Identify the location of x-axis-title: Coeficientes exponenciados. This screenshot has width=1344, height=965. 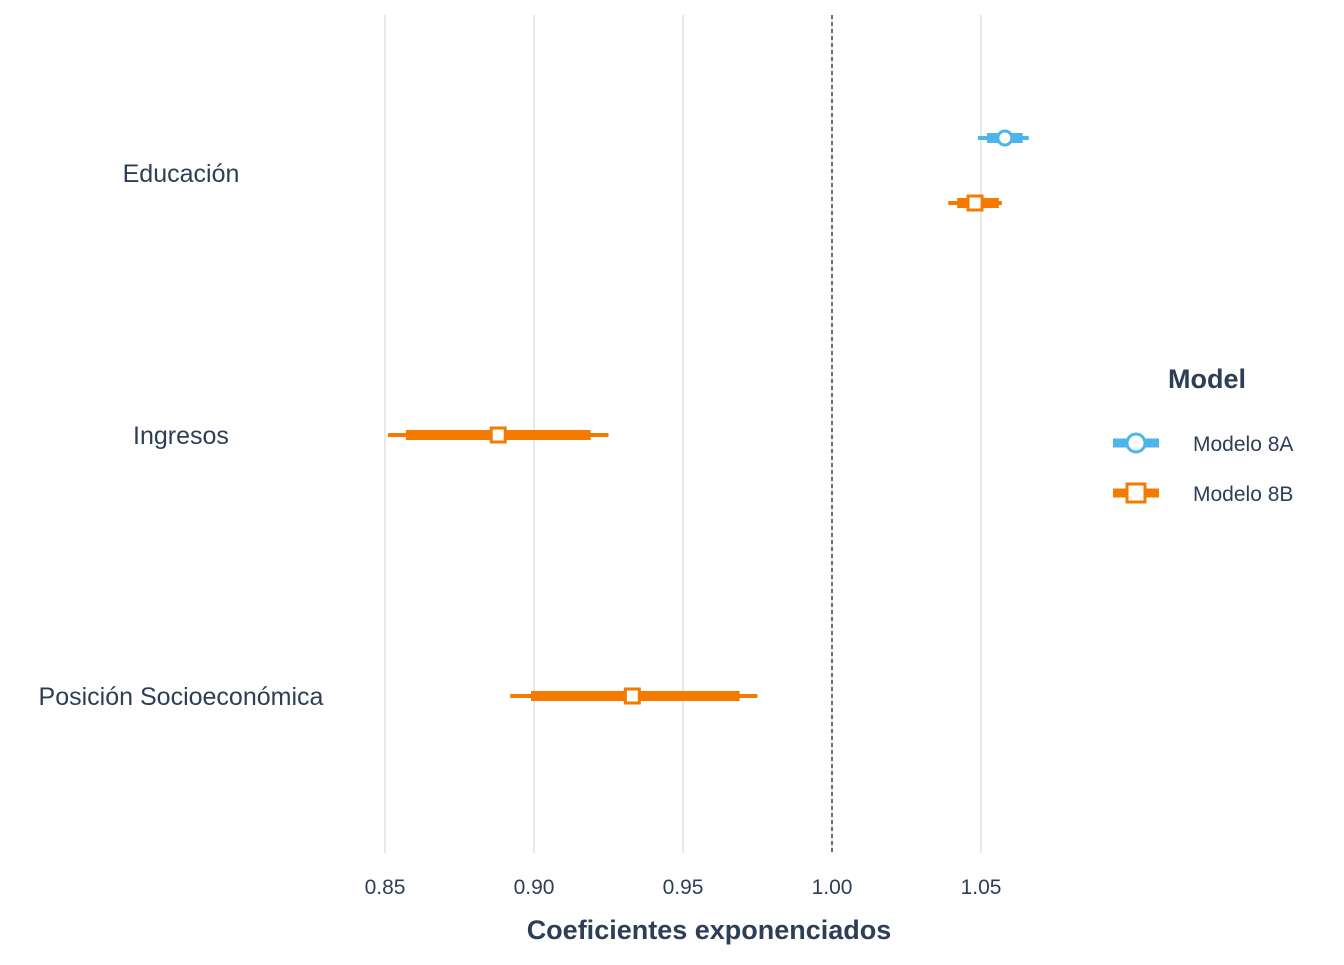
(709, 930).